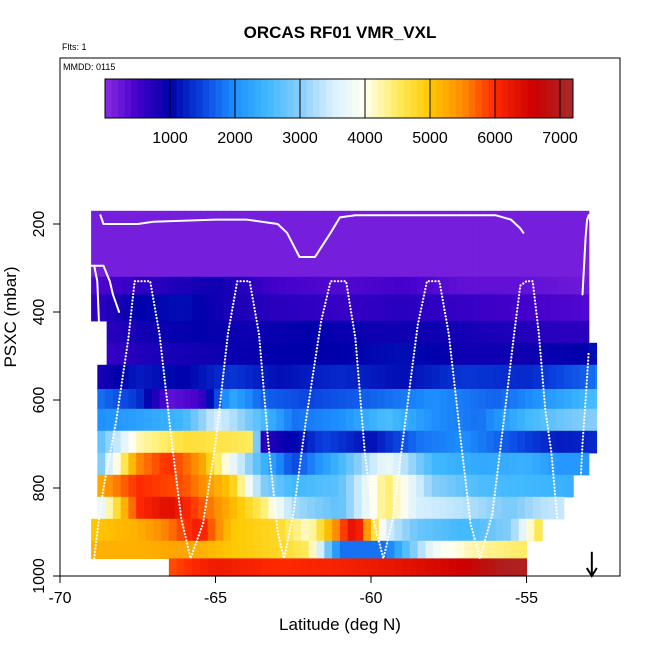 The height and width of the screenshot is (650, 650). What do you see at coordinates (297, 567) in the screenshot?
I see `heatmap-cell-r14-c16` at bounding box center [297, 567].